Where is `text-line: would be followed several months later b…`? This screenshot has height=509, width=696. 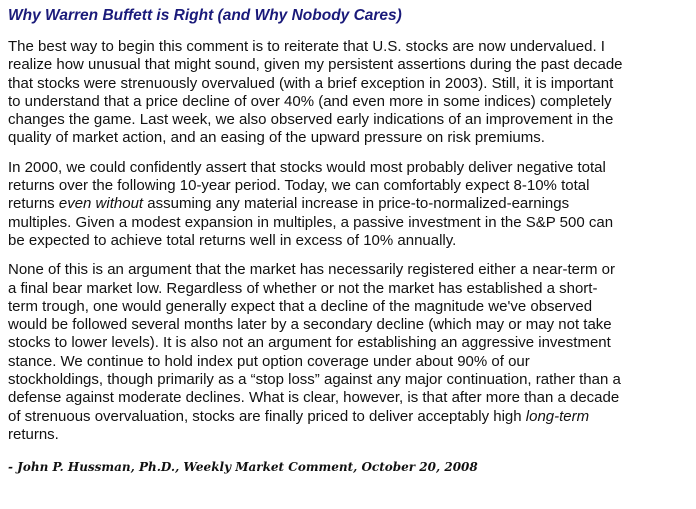 text-line: would be followed several months later b… is located at coordinates (347, 325).